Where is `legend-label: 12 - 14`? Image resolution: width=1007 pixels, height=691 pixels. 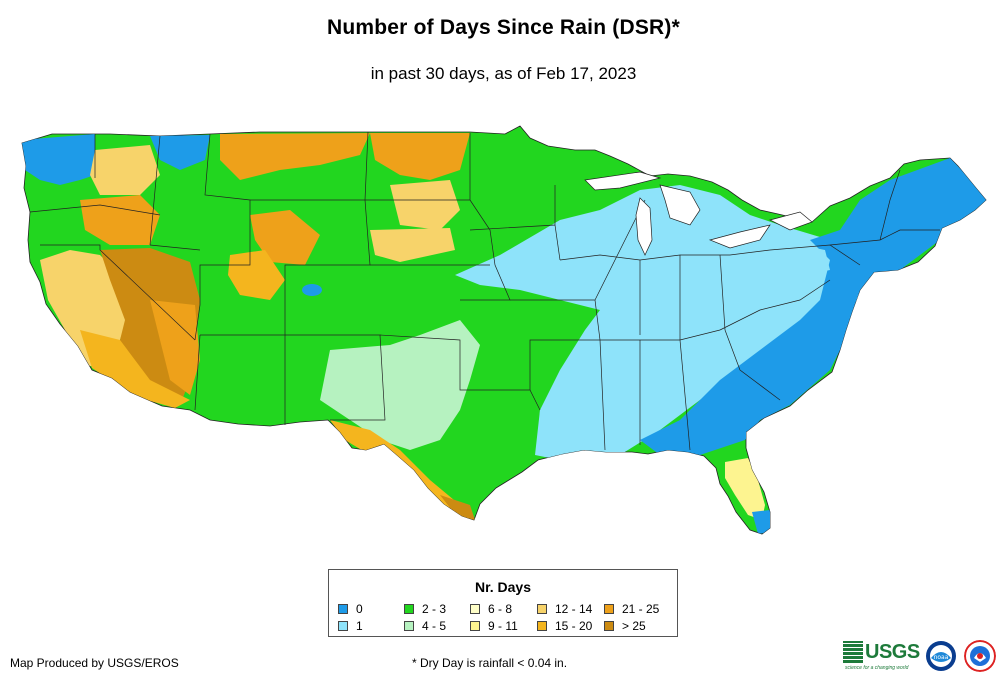
legend-label: 12 - 14 is located at coordinates (574, 609).